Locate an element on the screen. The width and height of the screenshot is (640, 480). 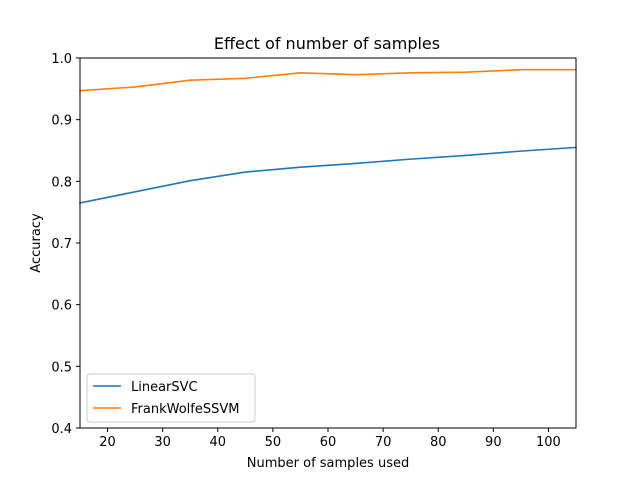
y-tick-label: 0.7 is located at coordinates (61, 244).